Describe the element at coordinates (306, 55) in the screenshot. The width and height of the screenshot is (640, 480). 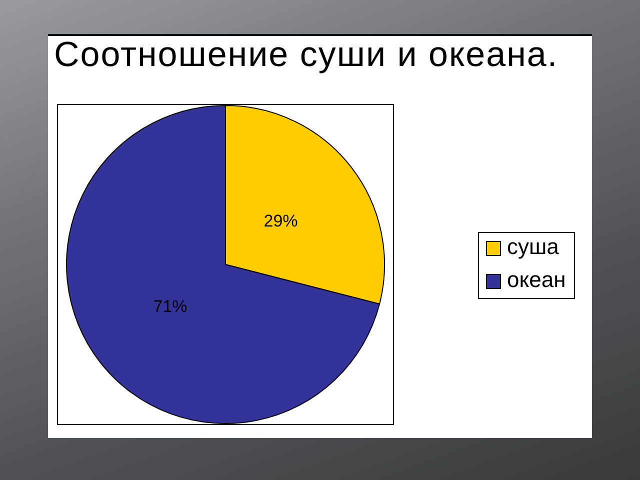
I see `chart-title: Соотношение суши и океана.` at that location.